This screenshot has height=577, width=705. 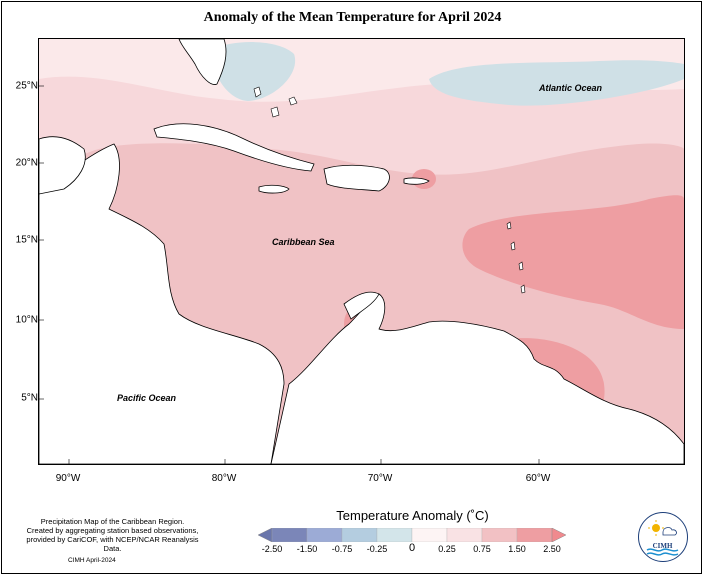 I want to click on lon-label-70: 70°W, so click(x=380, y=478).